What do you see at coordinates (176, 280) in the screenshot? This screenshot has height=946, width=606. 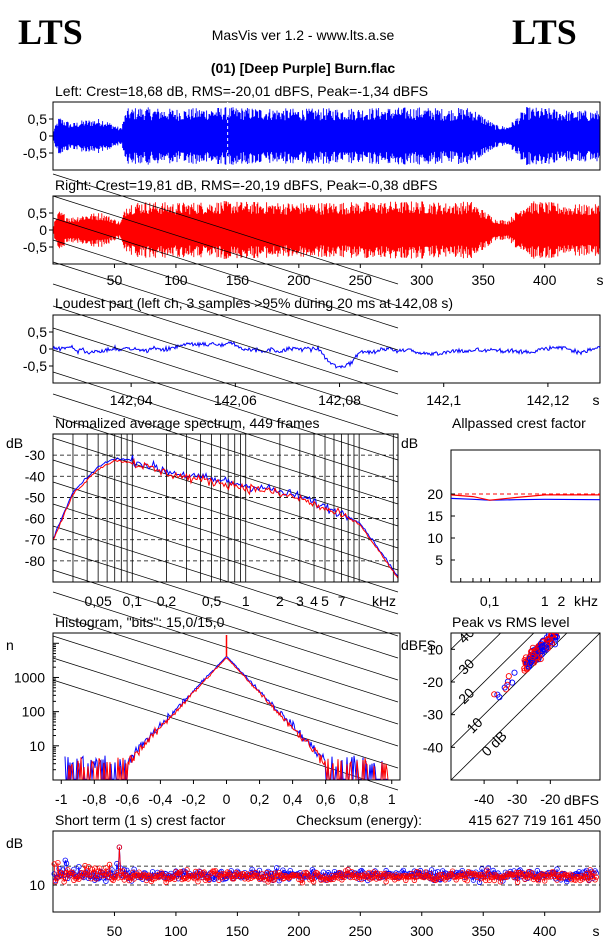 I see `right-waveform-xtick-label: 100` at bounding box center [176, 280].